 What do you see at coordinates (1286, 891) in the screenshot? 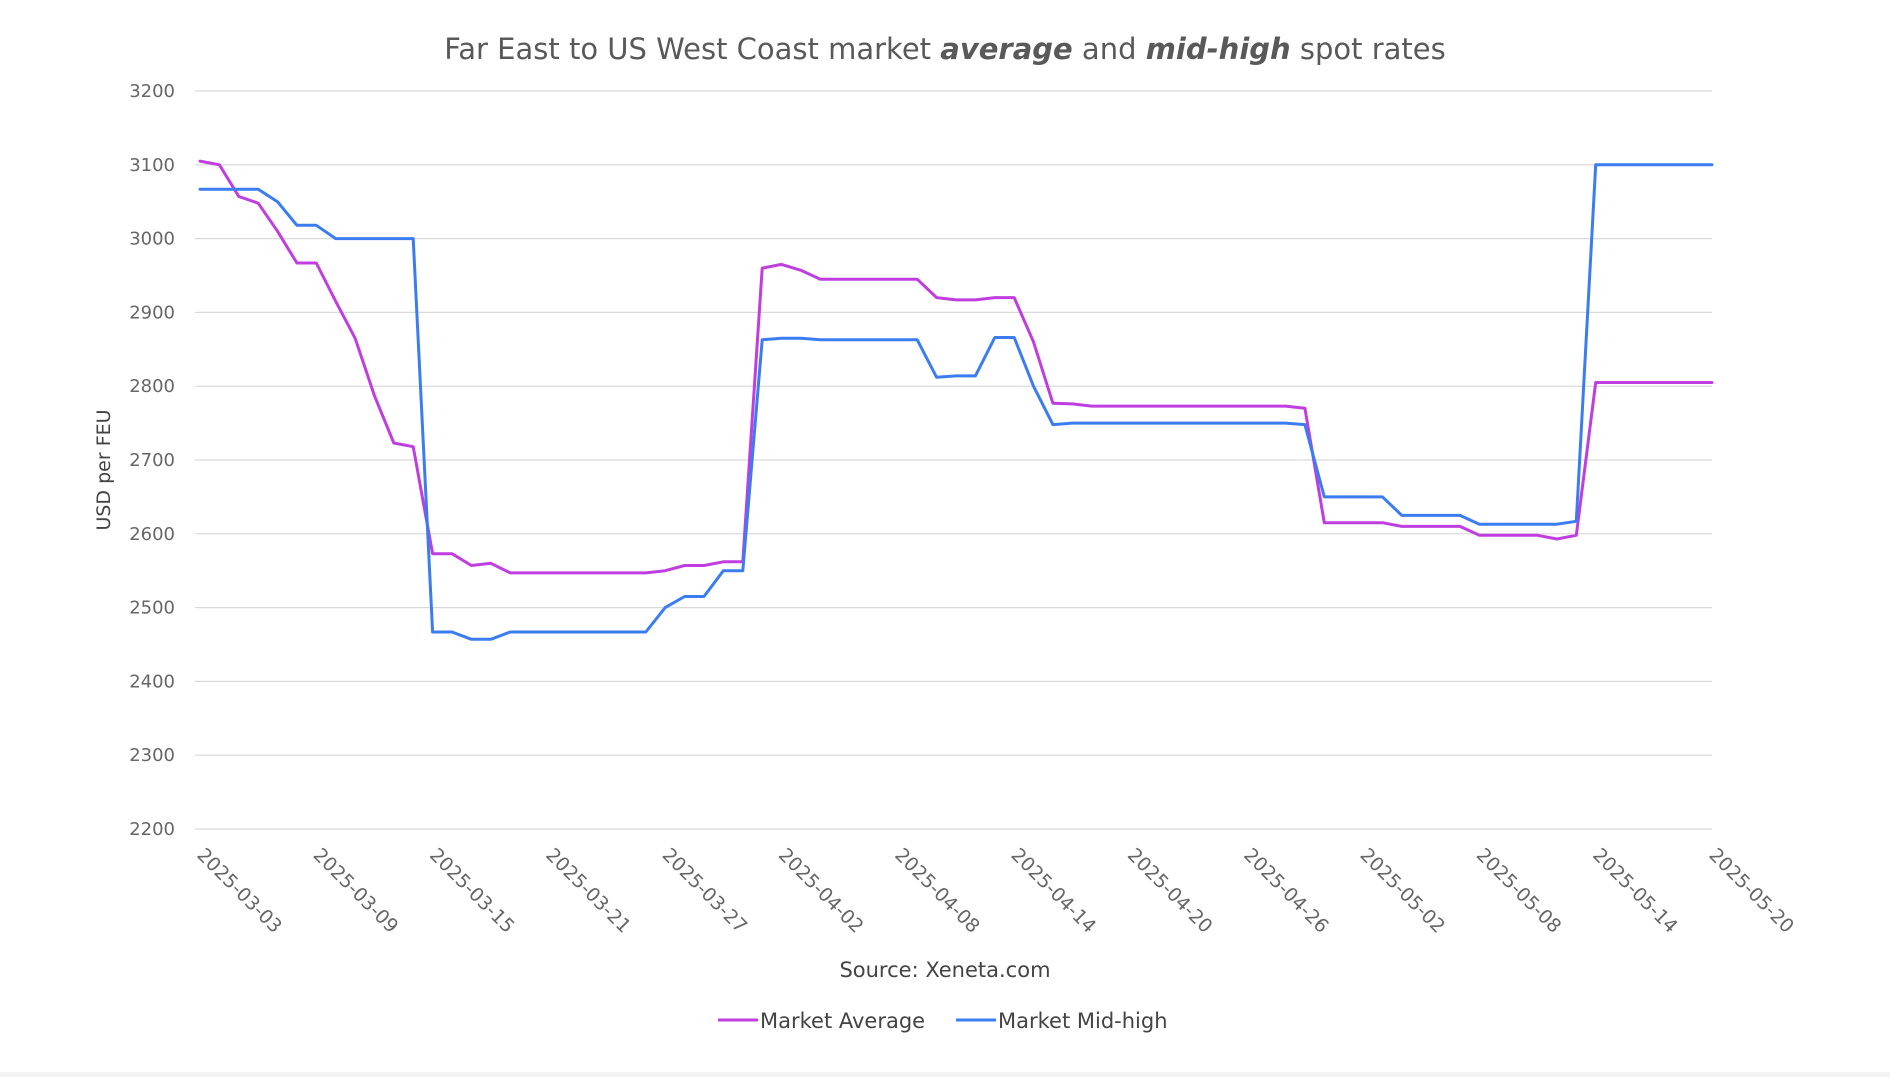
I see `x-tick-label: 2025-04-26` at bounding box center [1286, 891].